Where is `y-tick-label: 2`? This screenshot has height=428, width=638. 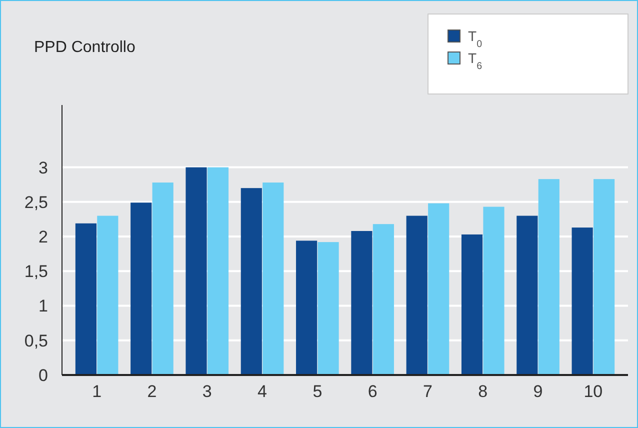
y-tick-label: 2 is located at coordinates (43, 236).